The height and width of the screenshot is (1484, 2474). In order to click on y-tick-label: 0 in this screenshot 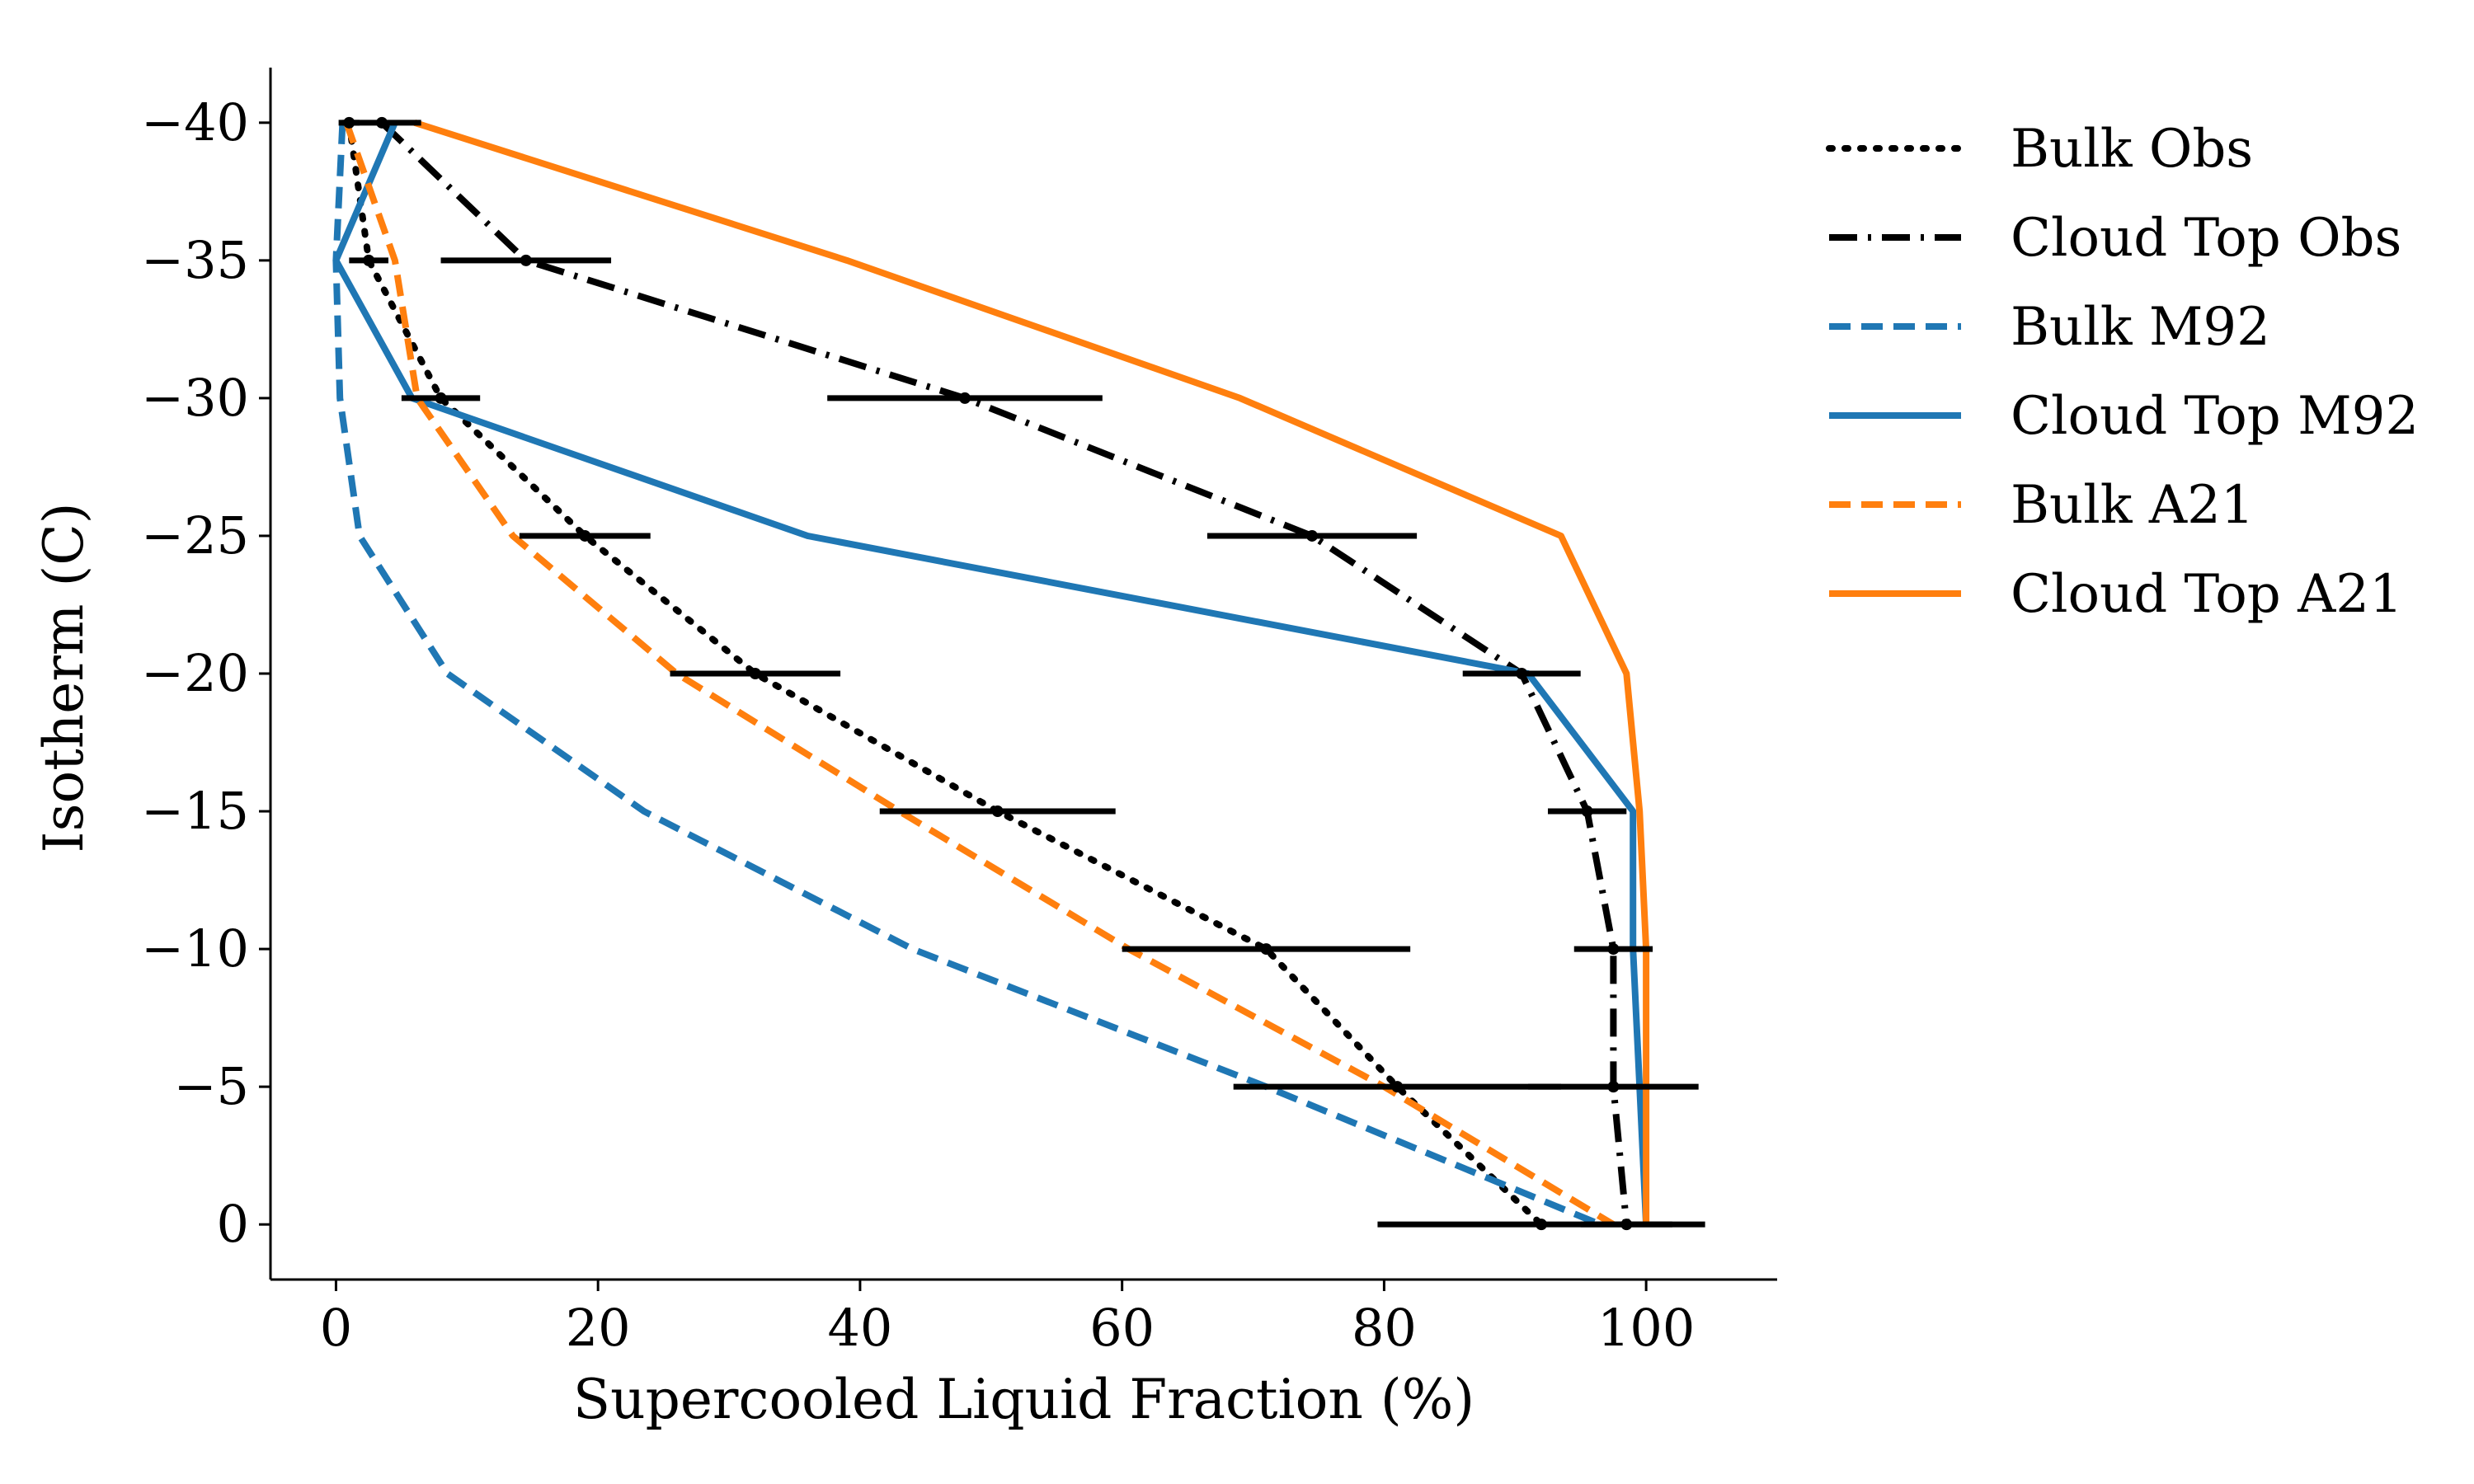, I will do `click(233, 1224)`.